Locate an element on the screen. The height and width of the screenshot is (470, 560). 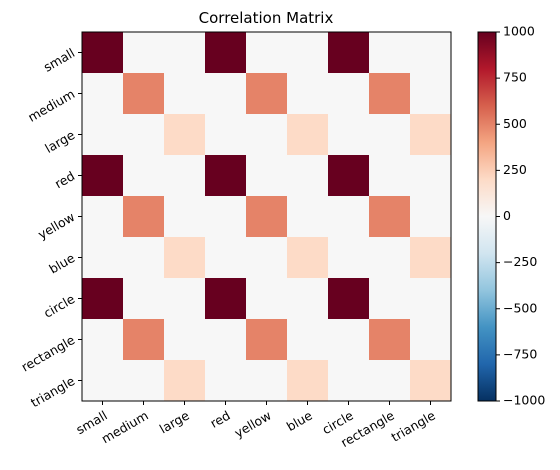
x-tick-label: blue is located at coordinates (299, 420).